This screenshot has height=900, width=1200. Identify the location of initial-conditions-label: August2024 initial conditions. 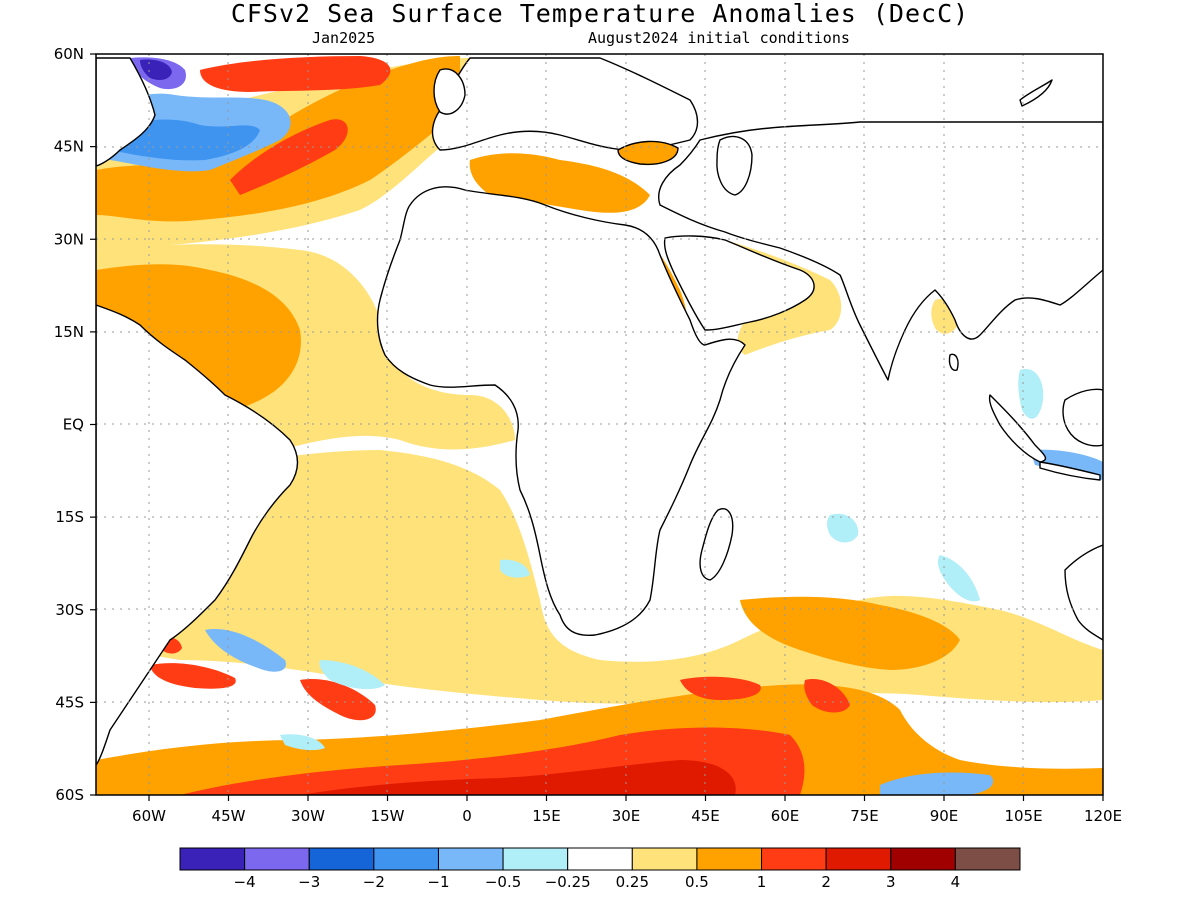
(719, 38).